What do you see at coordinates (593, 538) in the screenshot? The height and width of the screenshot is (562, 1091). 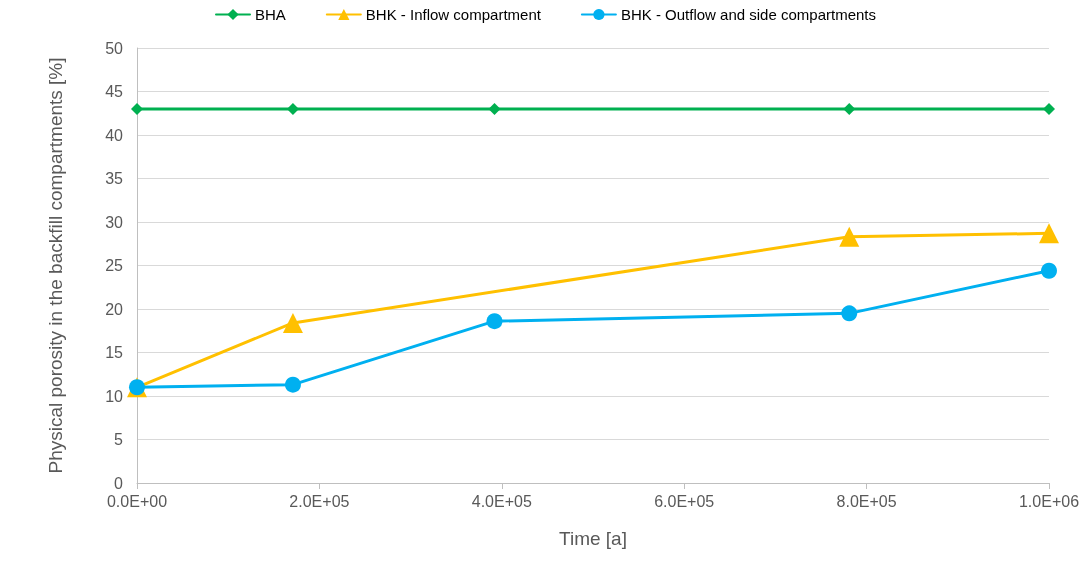 I see `x-axis-title: Time [a]` at bounding box center [593, 538].